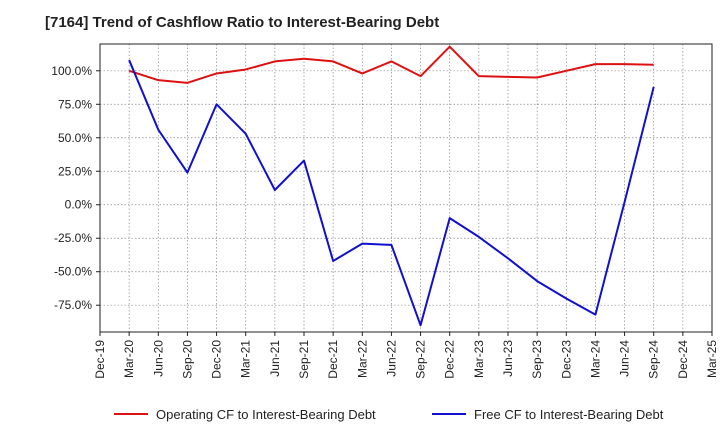 Image resolution: width=720 pixels, height=440 pixels. Describe the element at coordinates (479, 359) in the screenshot. I see `x-tick-label: Mar-23` at that location.